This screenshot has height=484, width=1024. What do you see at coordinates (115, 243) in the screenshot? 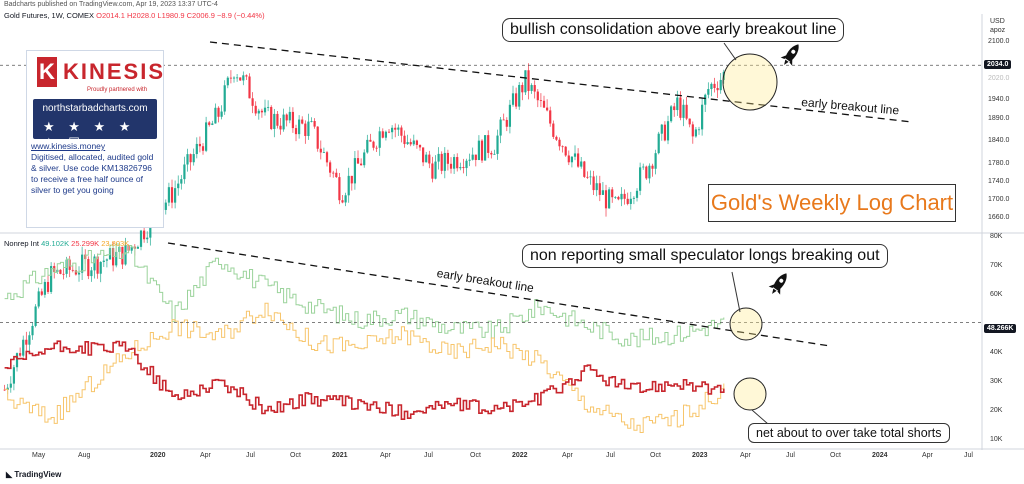
I see `cot-net-value: 23.803K` at bounding box center [115, 243].